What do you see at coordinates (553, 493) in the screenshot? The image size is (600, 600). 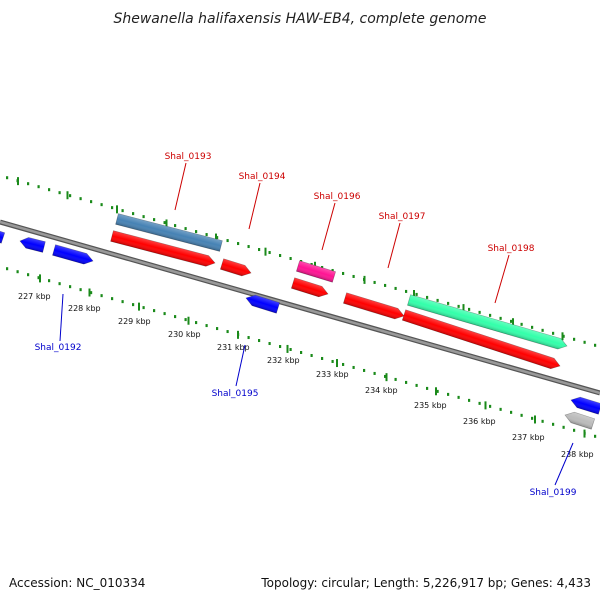 I see `gene-label: Shal_0199` at bounding box center [553, 493].